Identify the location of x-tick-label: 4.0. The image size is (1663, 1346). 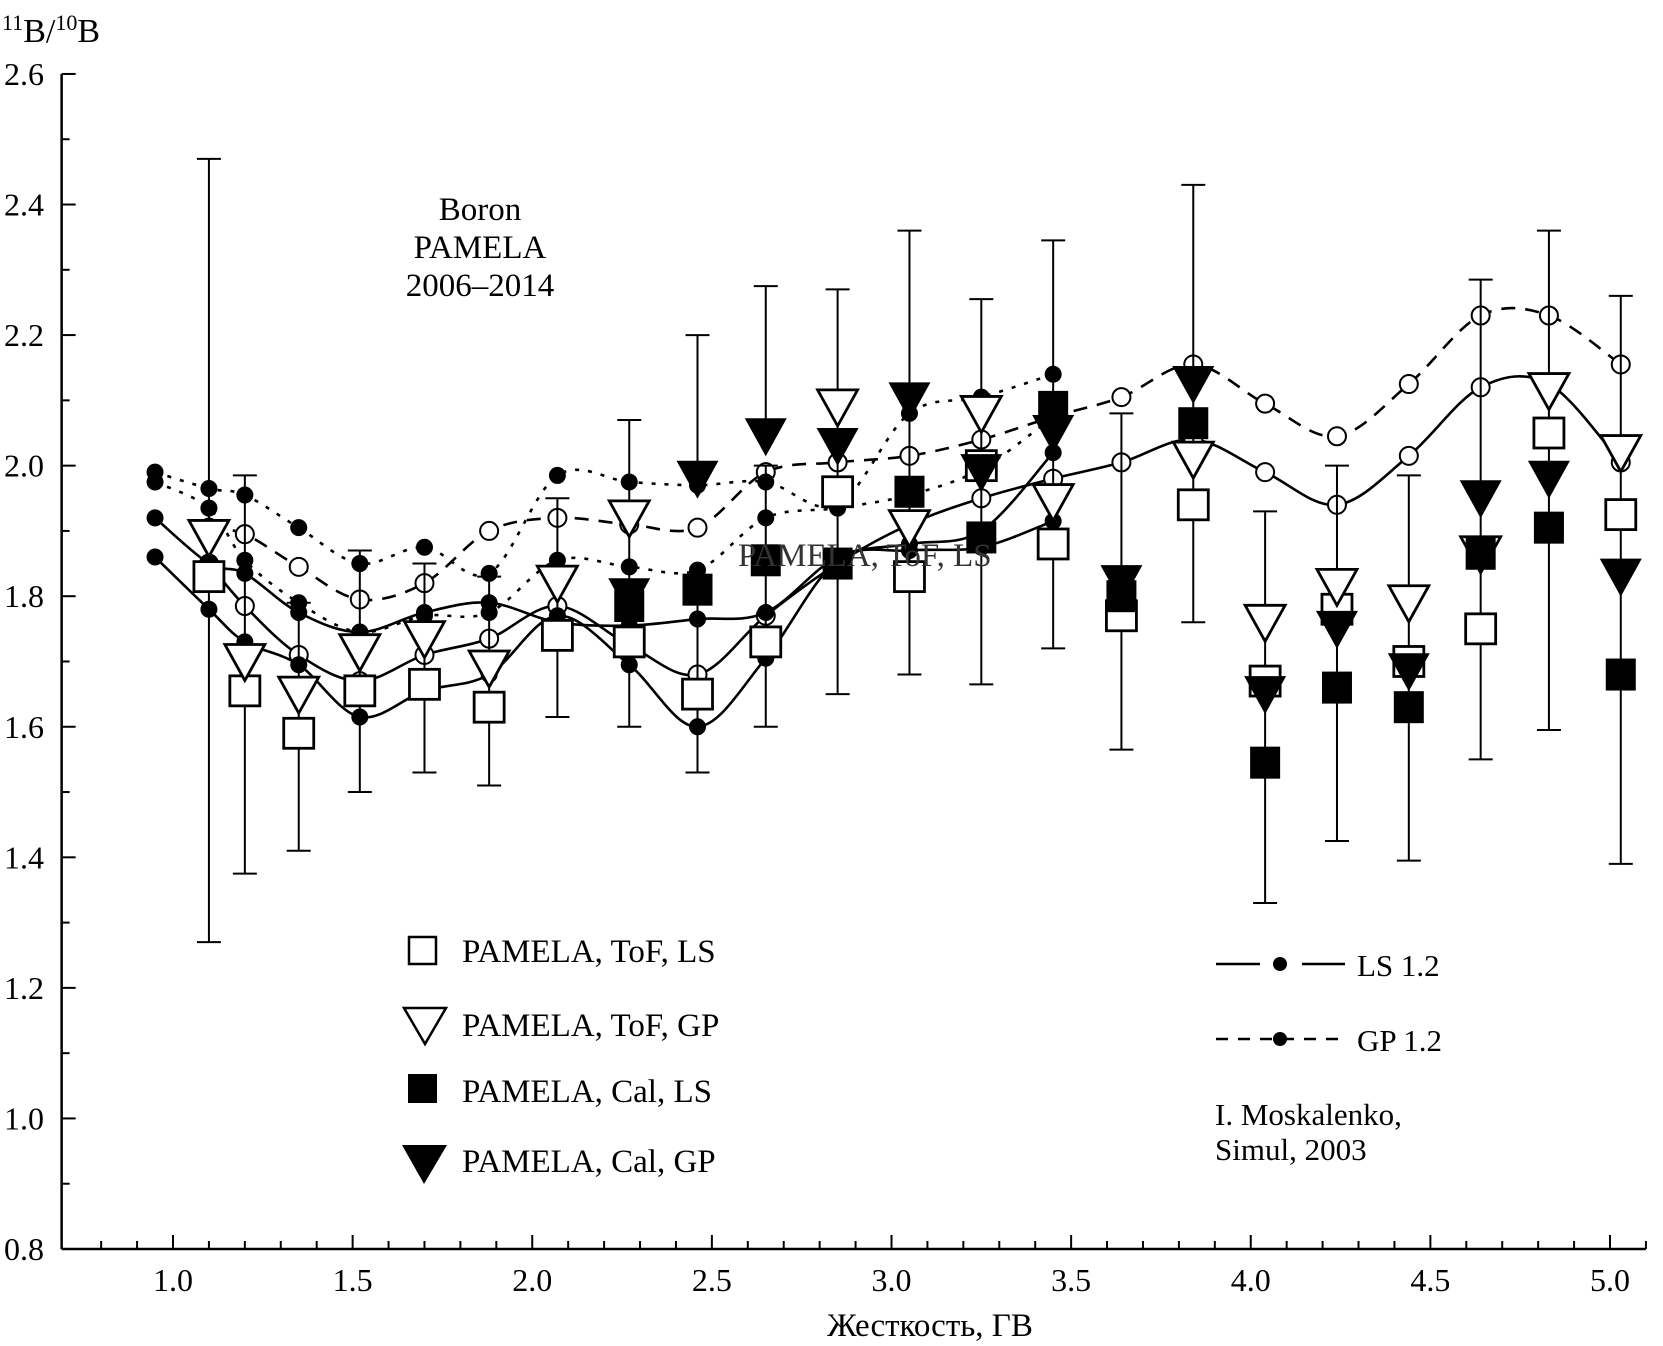
(1251, 1280).